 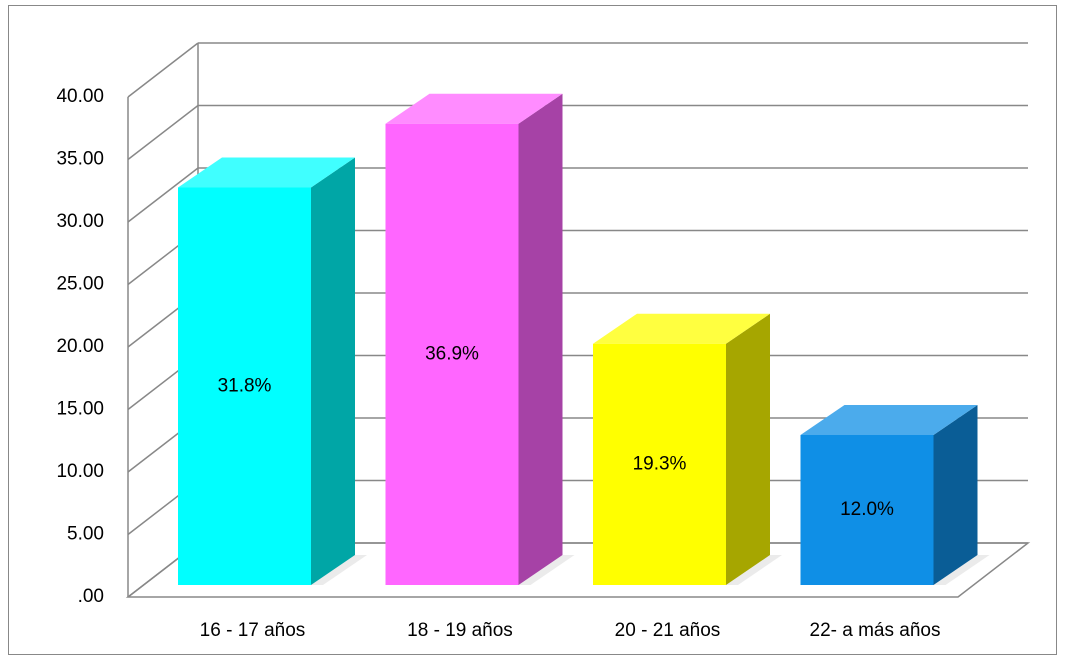 I want to click on value-label: 19.3%, so click(x=660, y=463).